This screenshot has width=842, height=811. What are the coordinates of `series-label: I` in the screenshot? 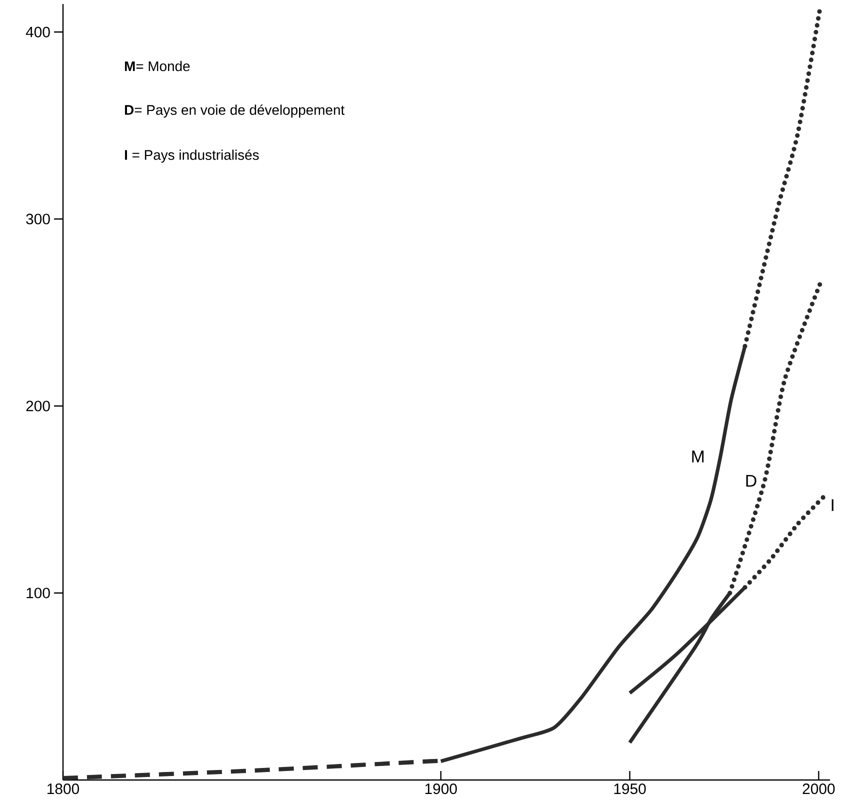 It's located at (833, 505).